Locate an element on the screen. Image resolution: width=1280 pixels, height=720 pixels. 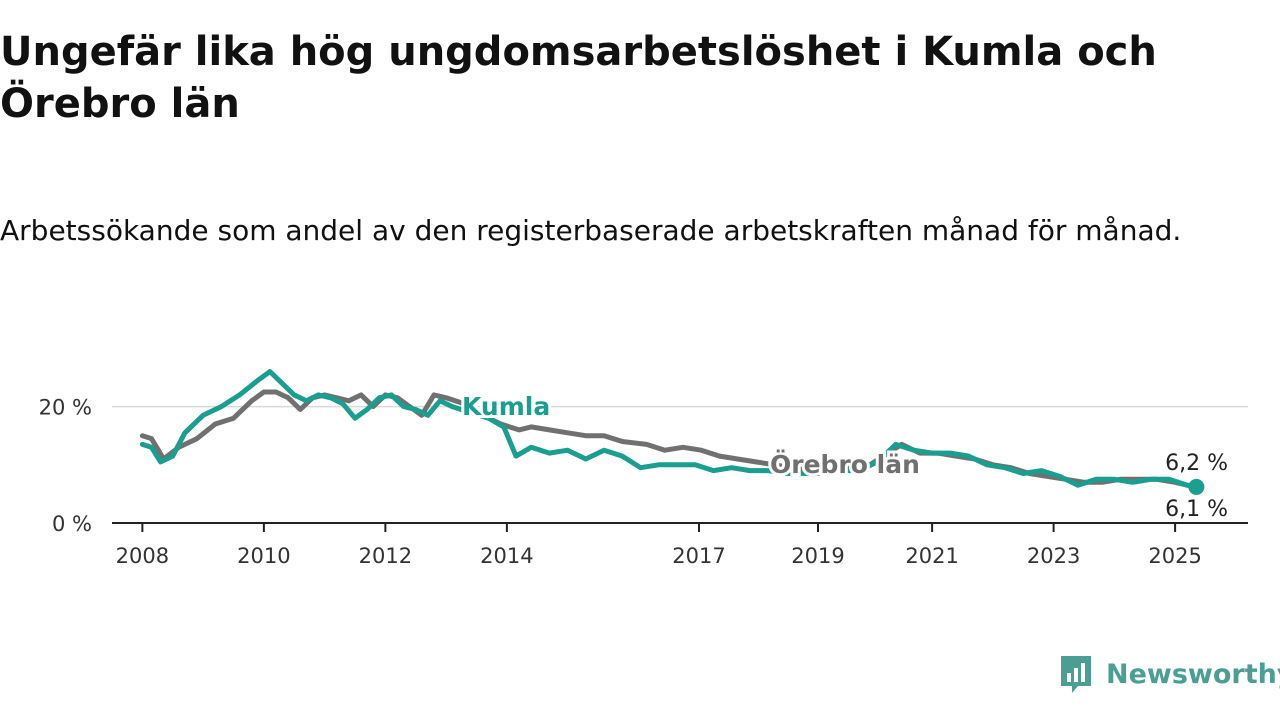
y-tick-label: 20 % is located at coordinates (65, 408).